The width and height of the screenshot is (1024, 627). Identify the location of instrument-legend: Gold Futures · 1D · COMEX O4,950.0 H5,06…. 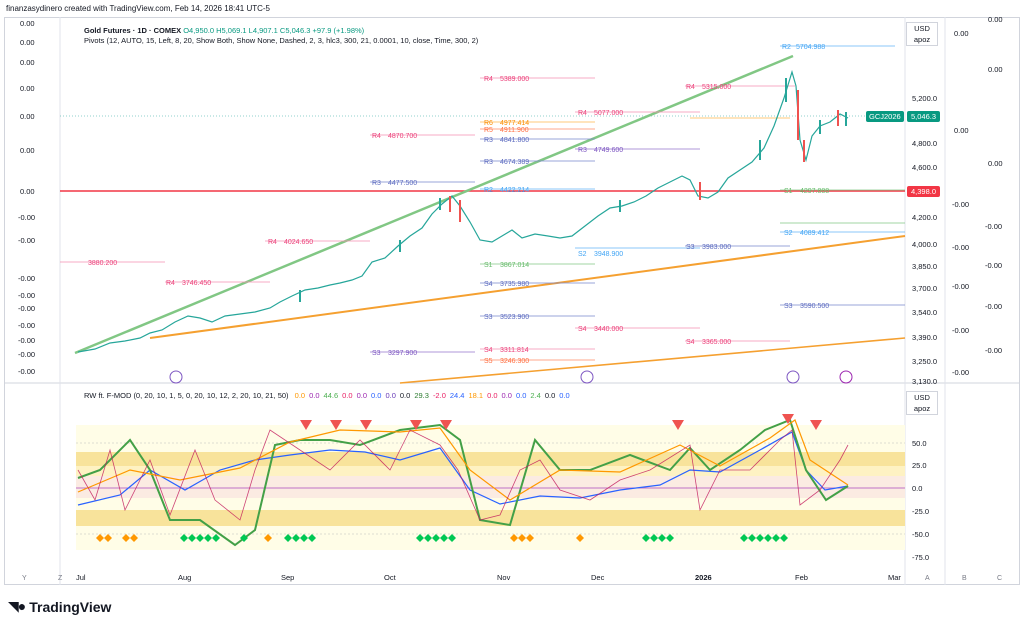
(224, 30).